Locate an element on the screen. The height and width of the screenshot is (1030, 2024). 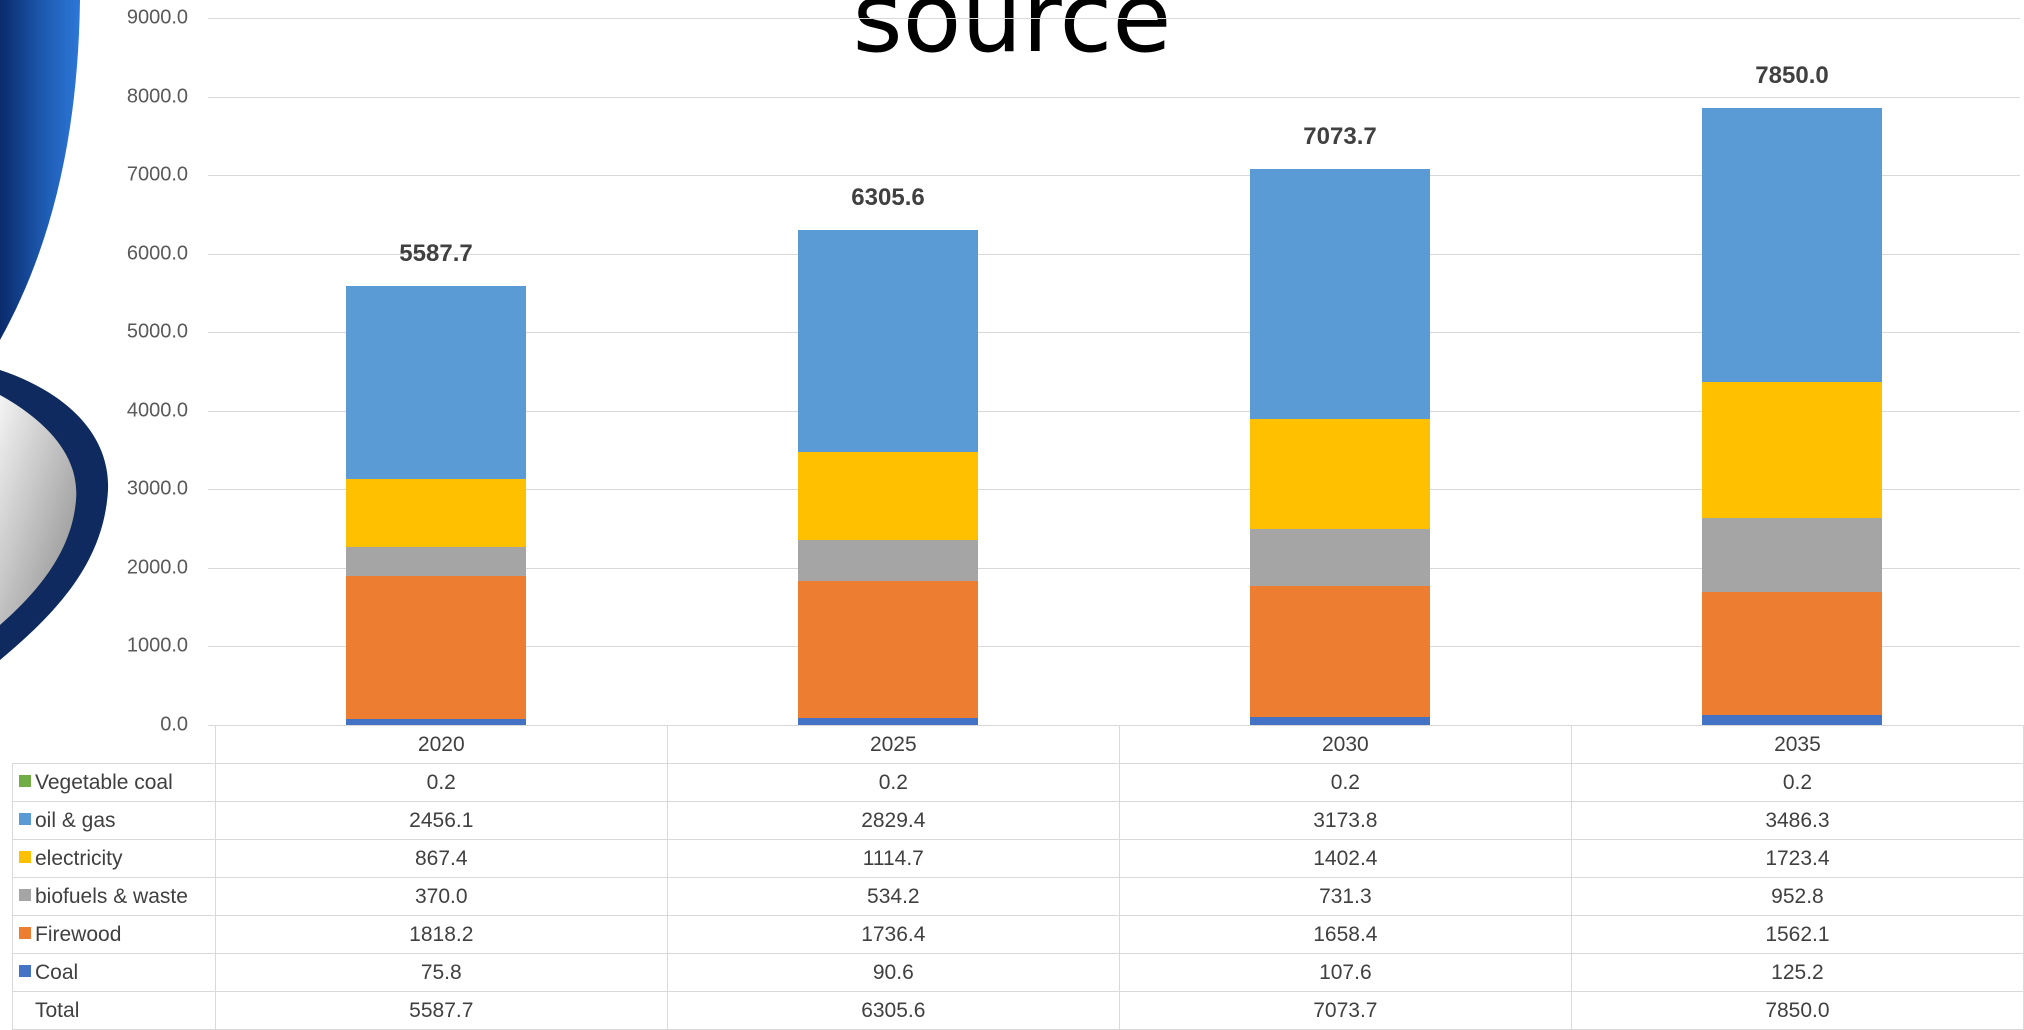
legend-entry: electricity is located at coordinates (114, 859).